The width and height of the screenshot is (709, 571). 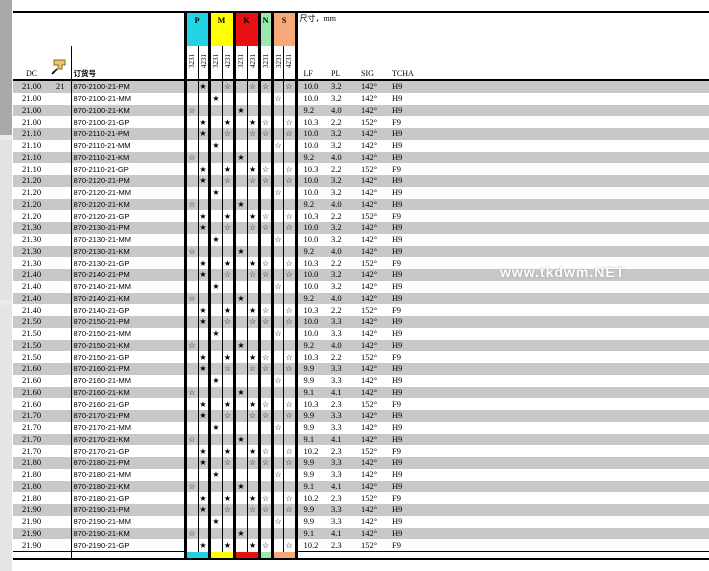 I want to click on order-number: 870-2160-21-KM, so click(x=127, y=392).